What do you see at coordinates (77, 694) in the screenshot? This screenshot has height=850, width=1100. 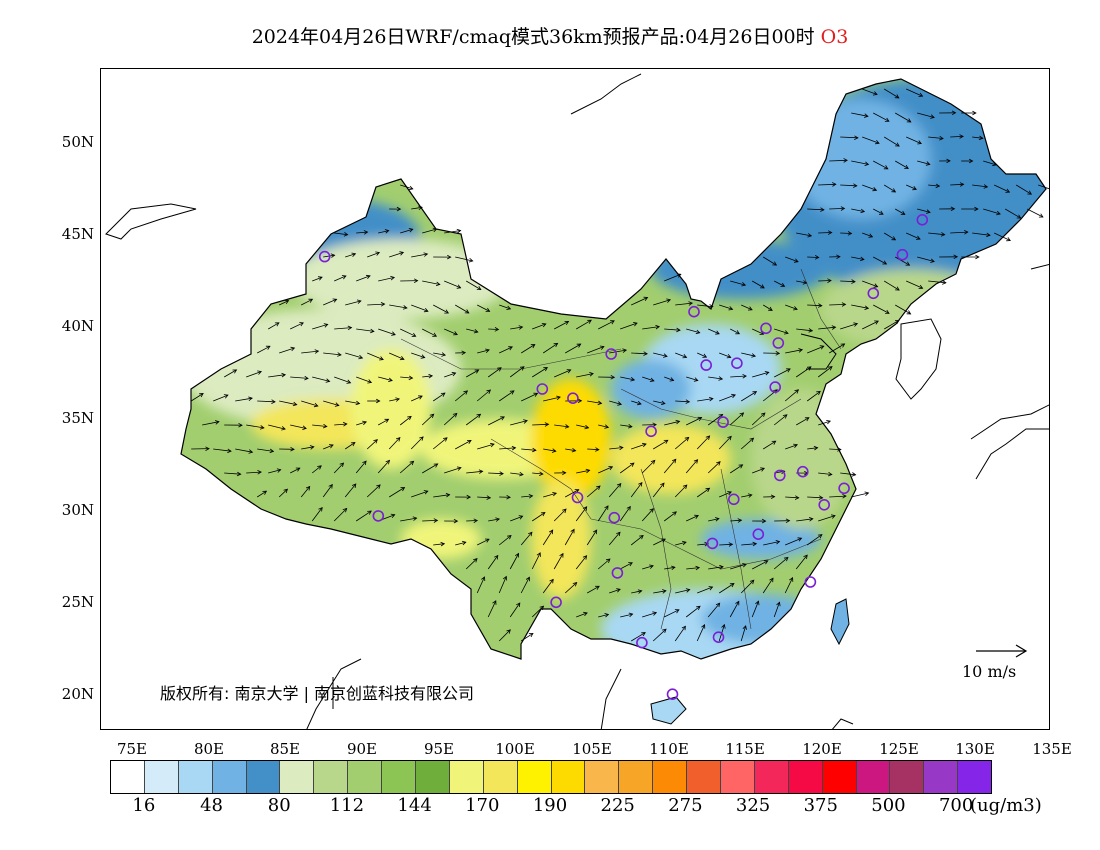 I see `lat-label: 20N` at bounding box center [77, 694].